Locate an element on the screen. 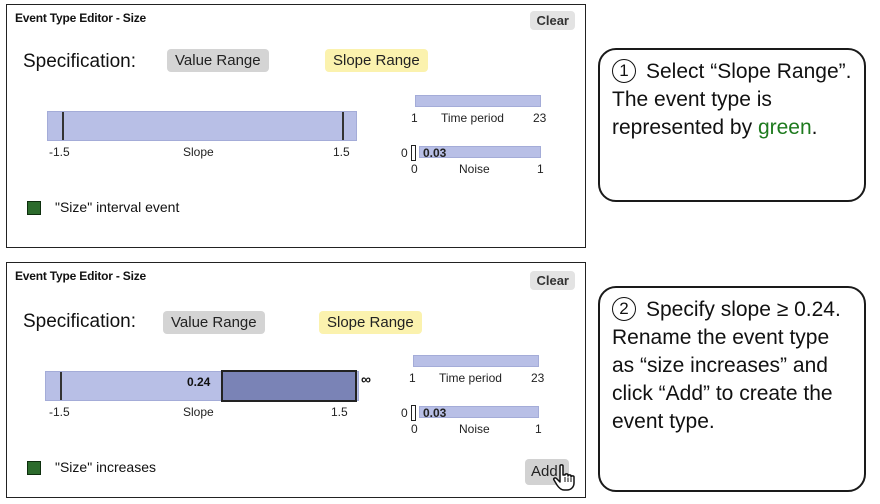  slope-range-slider is located at coordinates (202, 126).